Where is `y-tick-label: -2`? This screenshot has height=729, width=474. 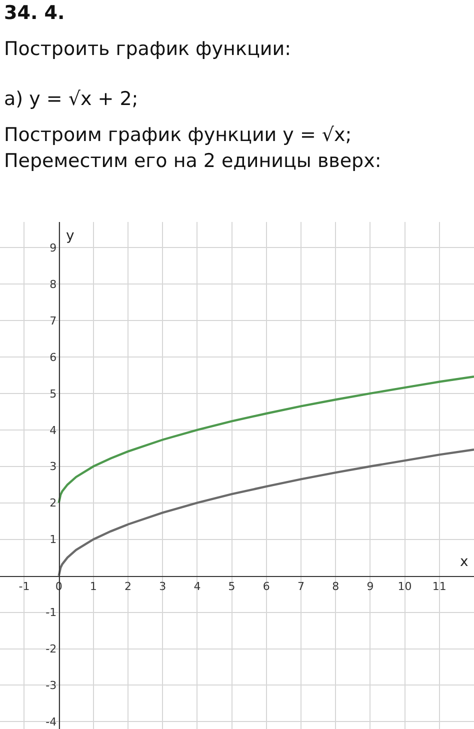
y-tick-label: -2 is located at coordinates (51, 649).